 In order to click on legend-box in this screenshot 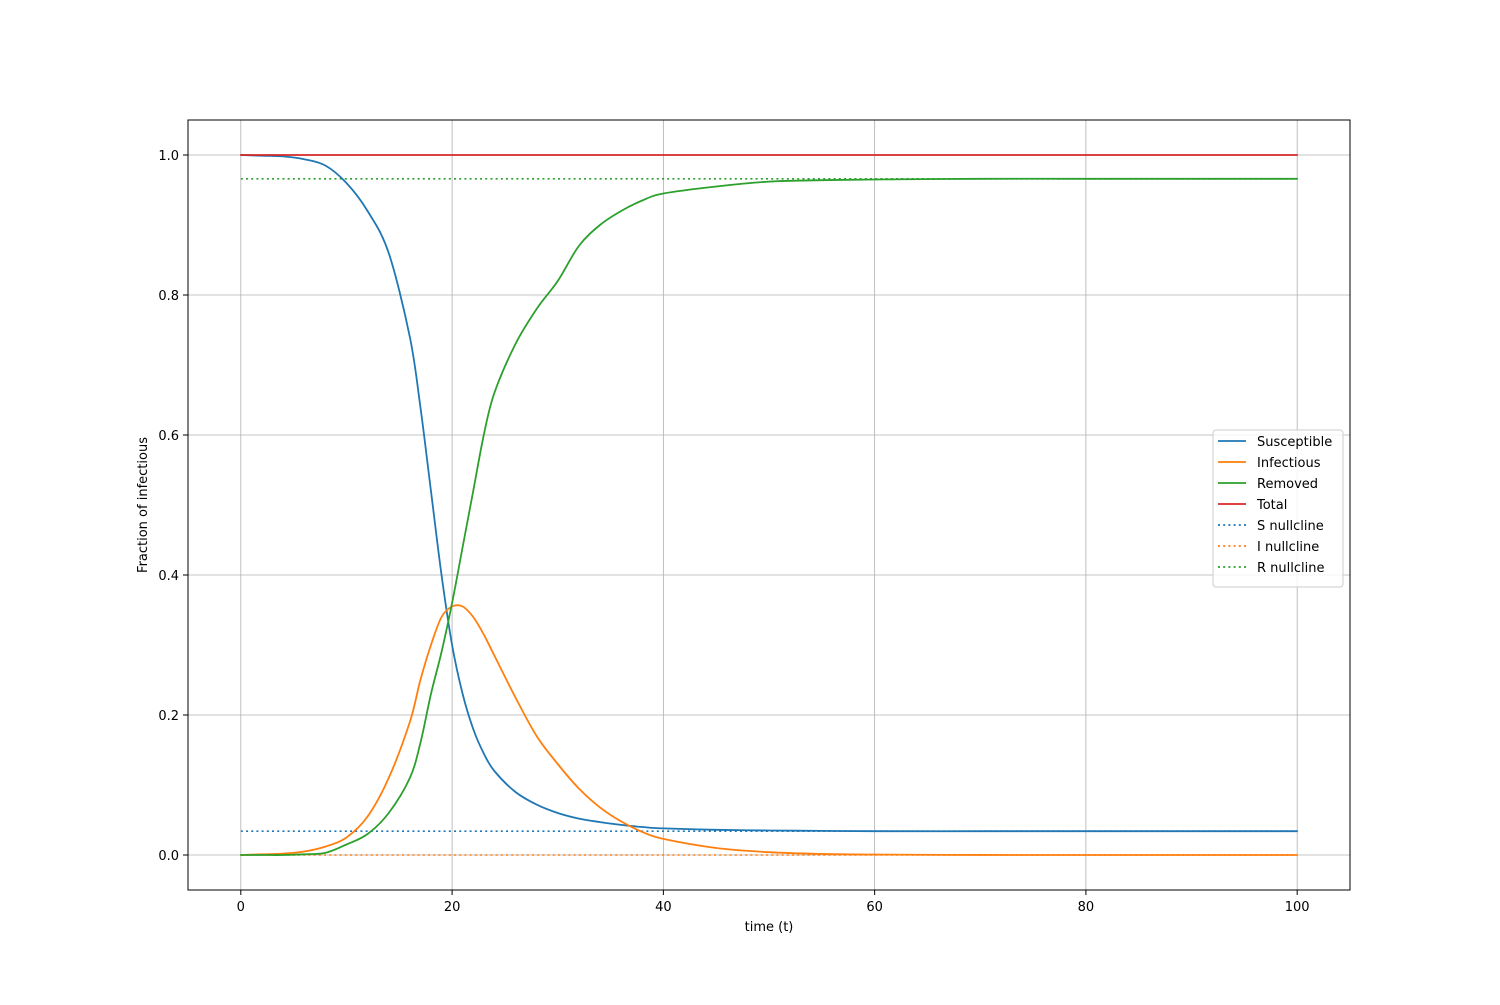, I will do `click(1278, 508)`.